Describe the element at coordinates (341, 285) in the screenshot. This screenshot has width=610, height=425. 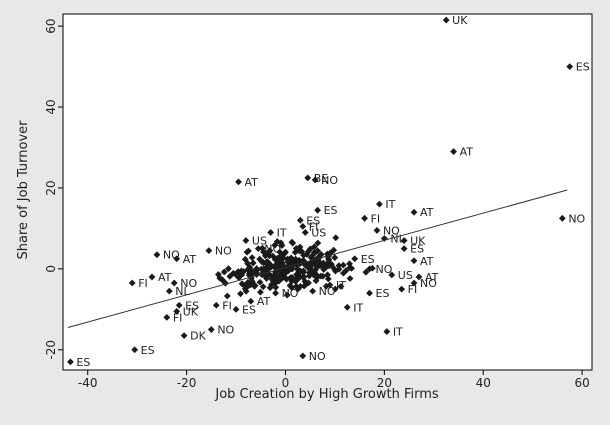
I see `point-label: IT` at that location.